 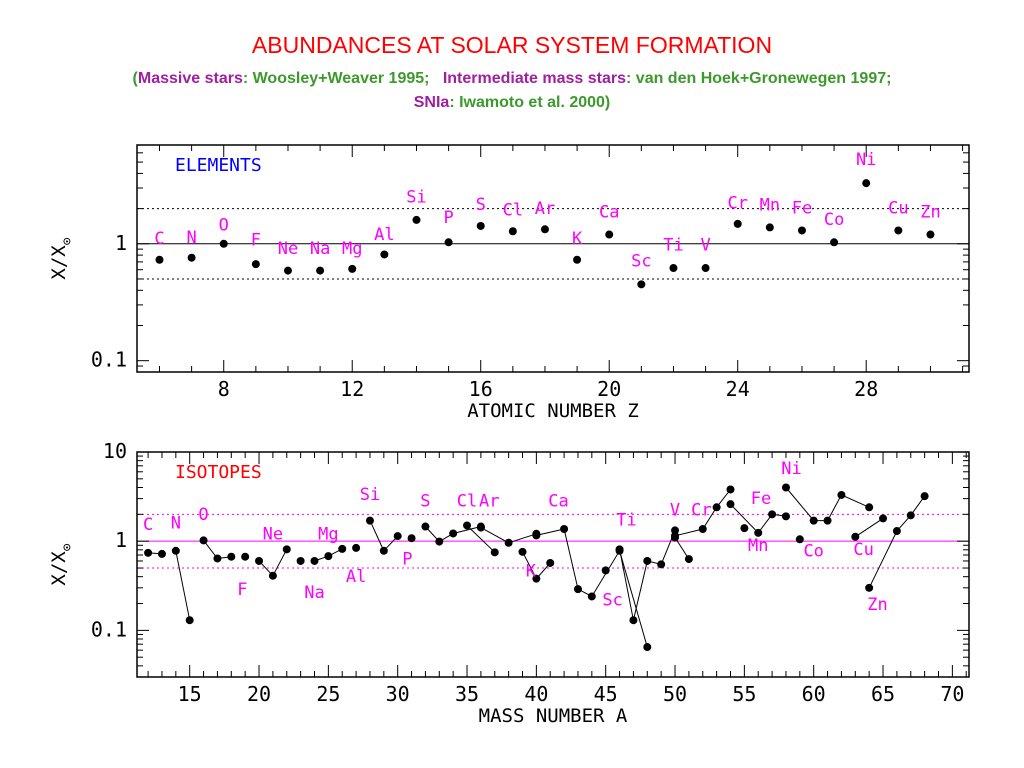 I want to click on element-label: Cl, so click(x=513, y=210).